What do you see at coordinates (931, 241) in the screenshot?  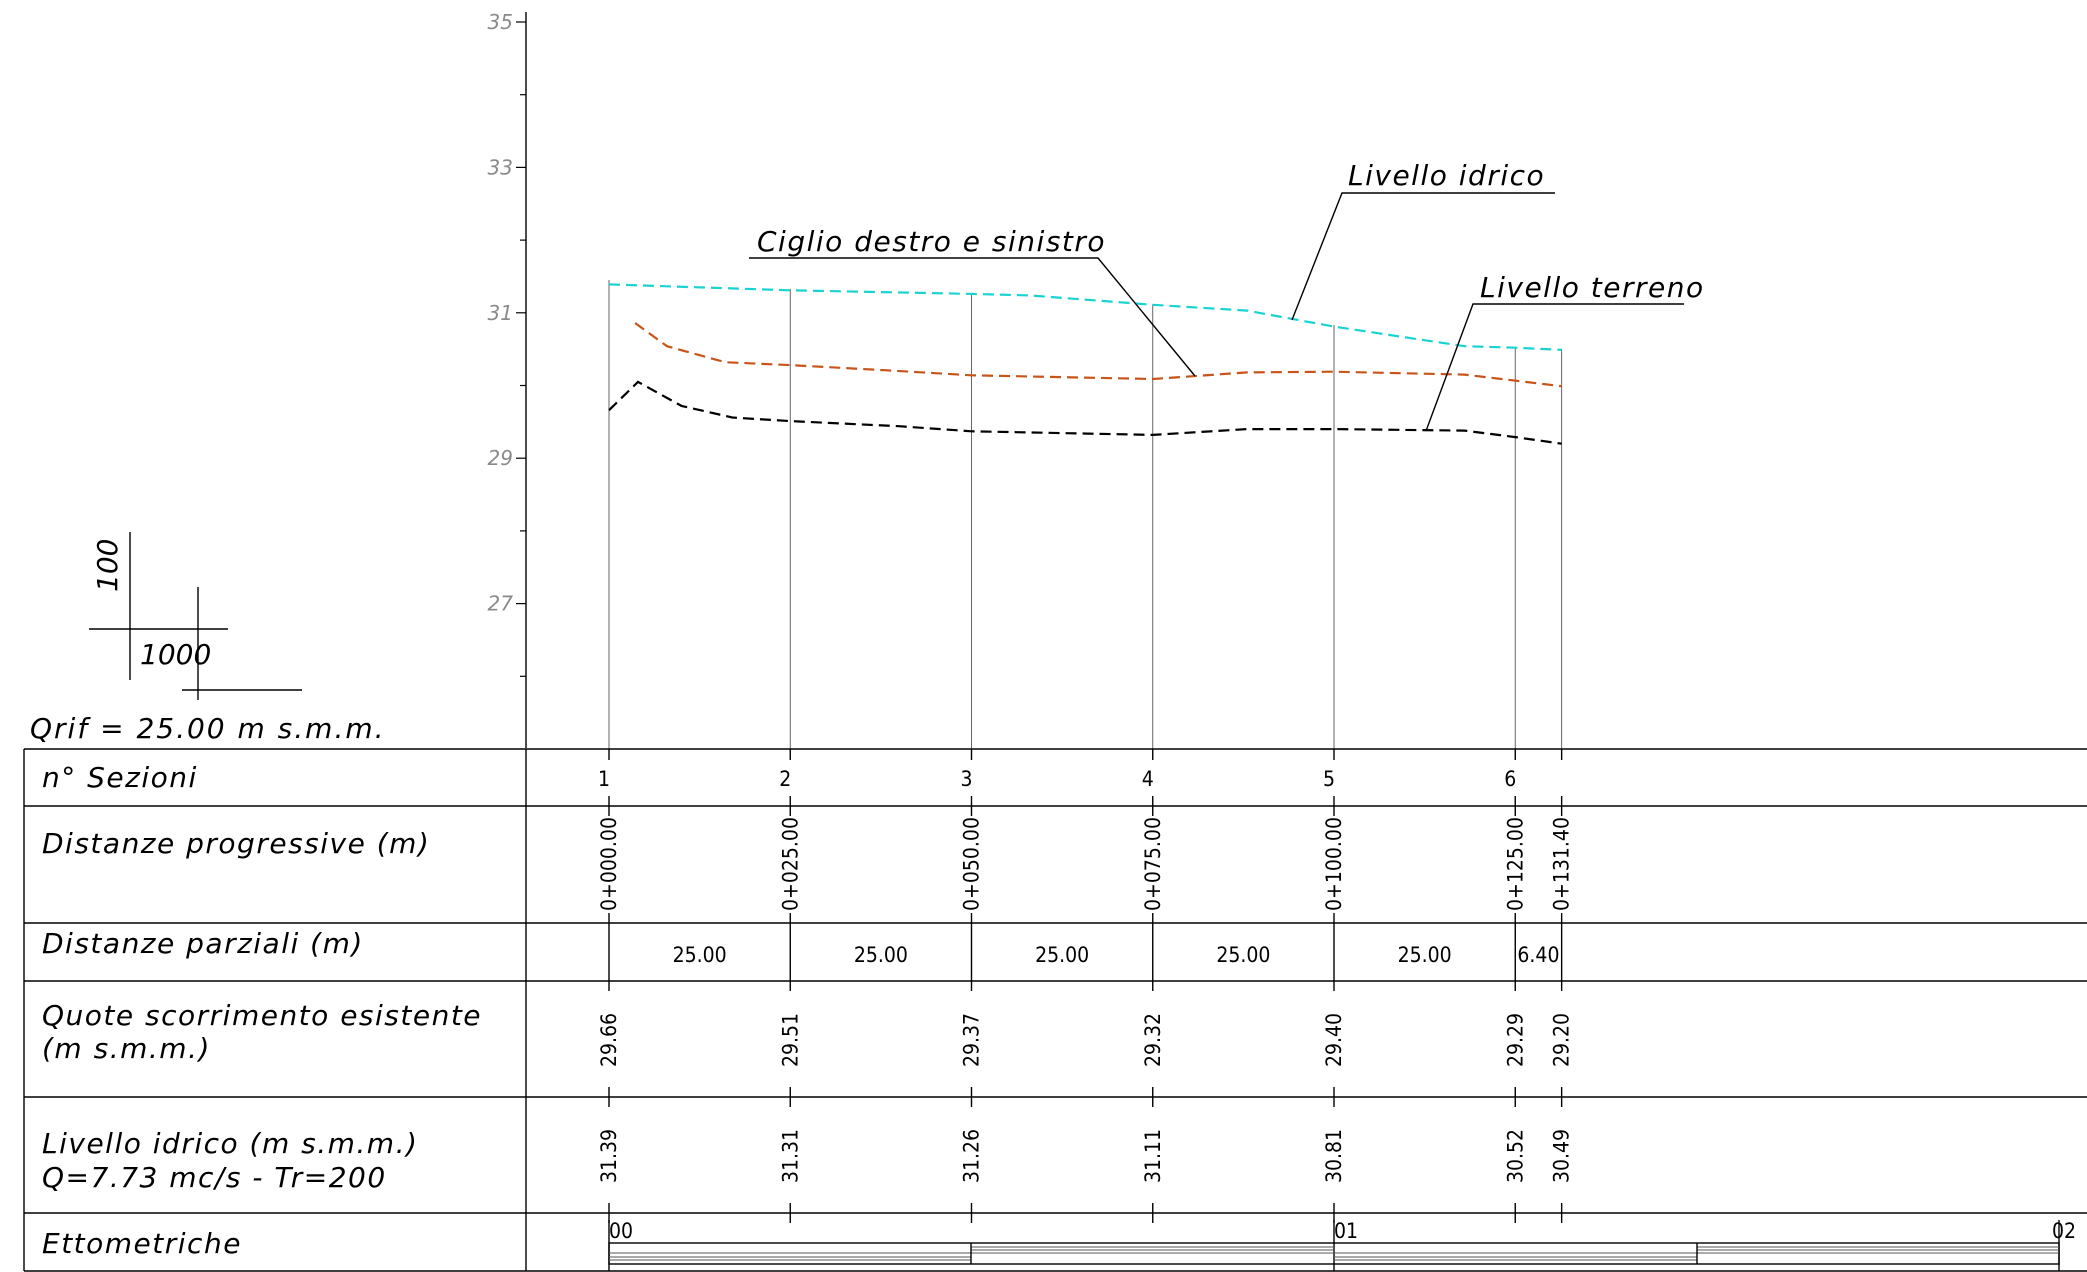 I see `annotation-ciglio-text: Ciglio destro e sinistro` at bounding box center [931, 241].